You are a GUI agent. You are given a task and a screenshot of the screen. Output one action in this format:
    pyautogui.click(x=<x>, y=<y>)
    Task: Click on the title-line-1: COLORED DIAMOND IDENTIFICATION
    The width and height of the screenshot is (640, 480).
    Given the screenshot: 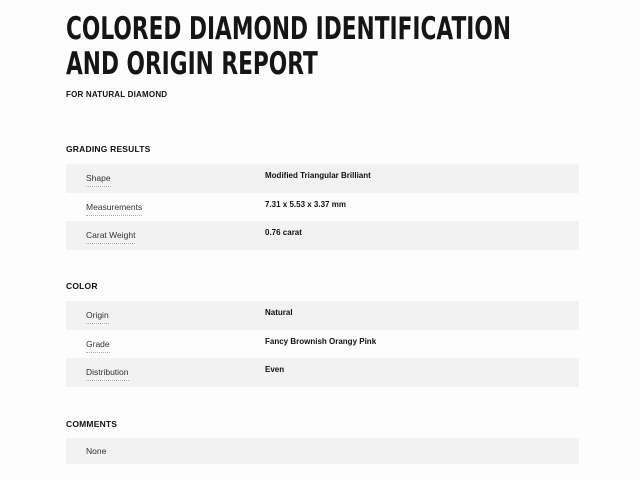 What is the action you would take?
    pyautogui.click(x=288, y=29)
    